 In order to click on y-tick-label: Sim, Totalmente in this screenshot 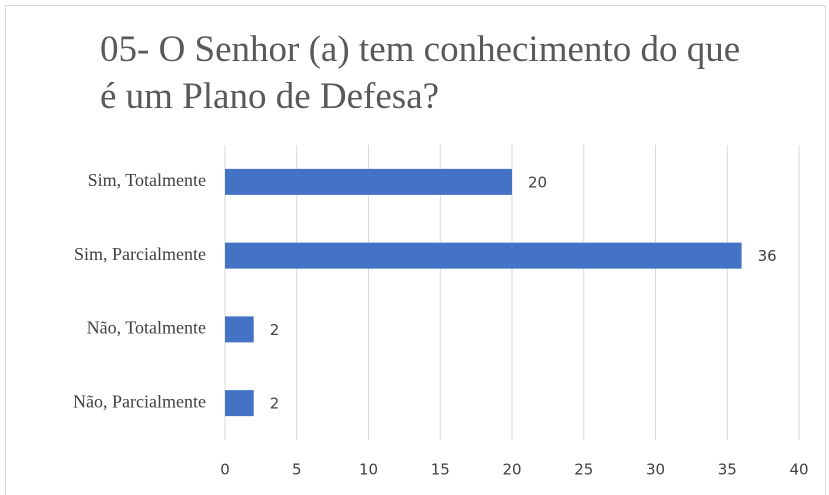, I will do `click(147, 180)`.